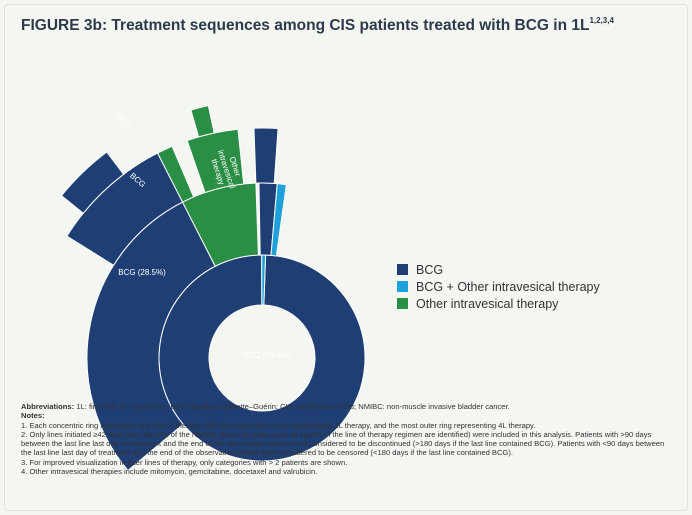  Describe the element at coordinates (601, 20) in the screenshot. I see `figure-title-refs: 1,2,3,4` at that location.